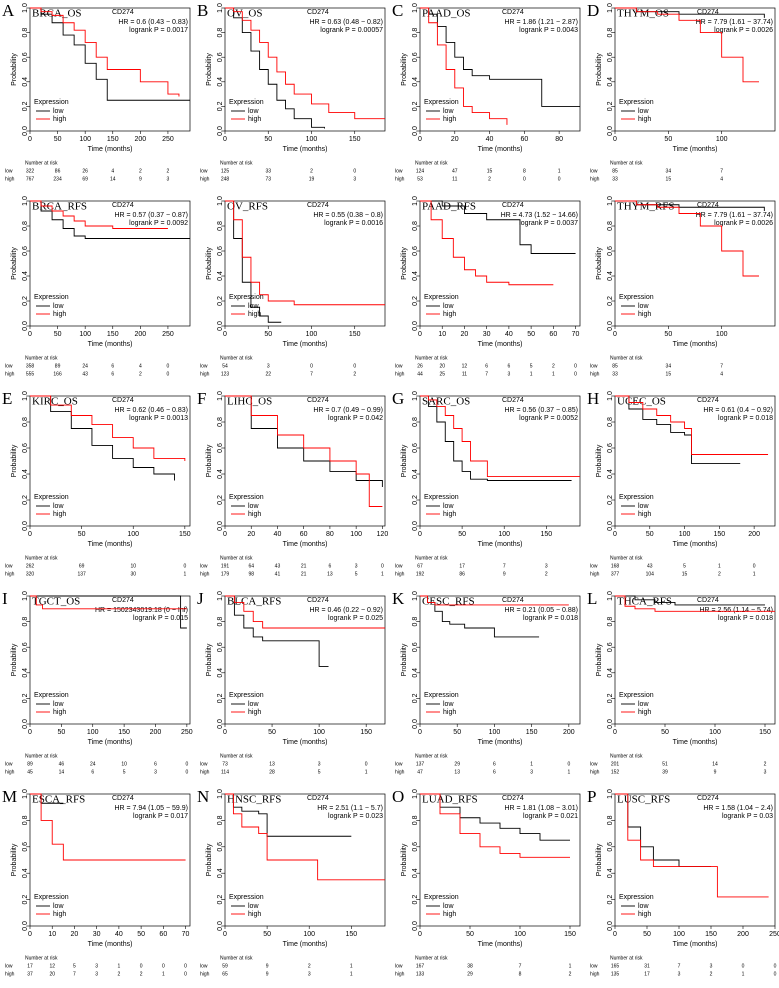 The width and height of the screenshot is (779, 988). Describe the element at coordinates (715, 764) in the screenshot. I see `risk-count: 14` at that location.